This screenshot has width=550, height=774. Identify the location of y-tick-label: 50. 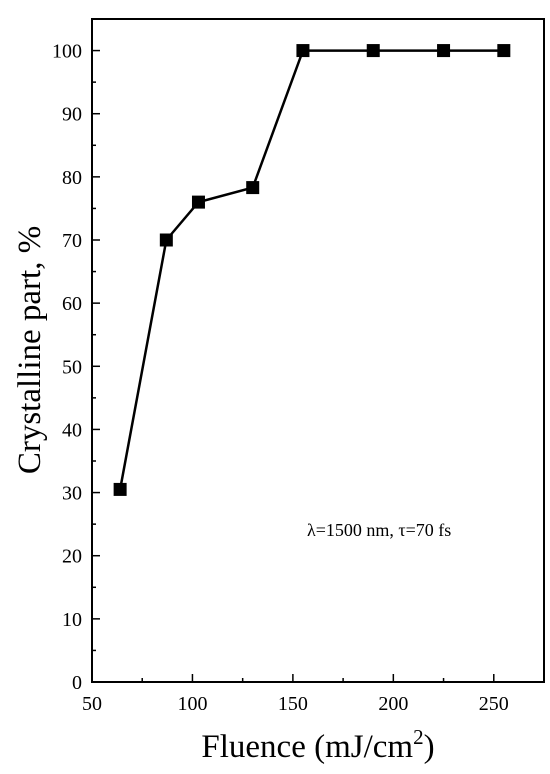
(72, 367).